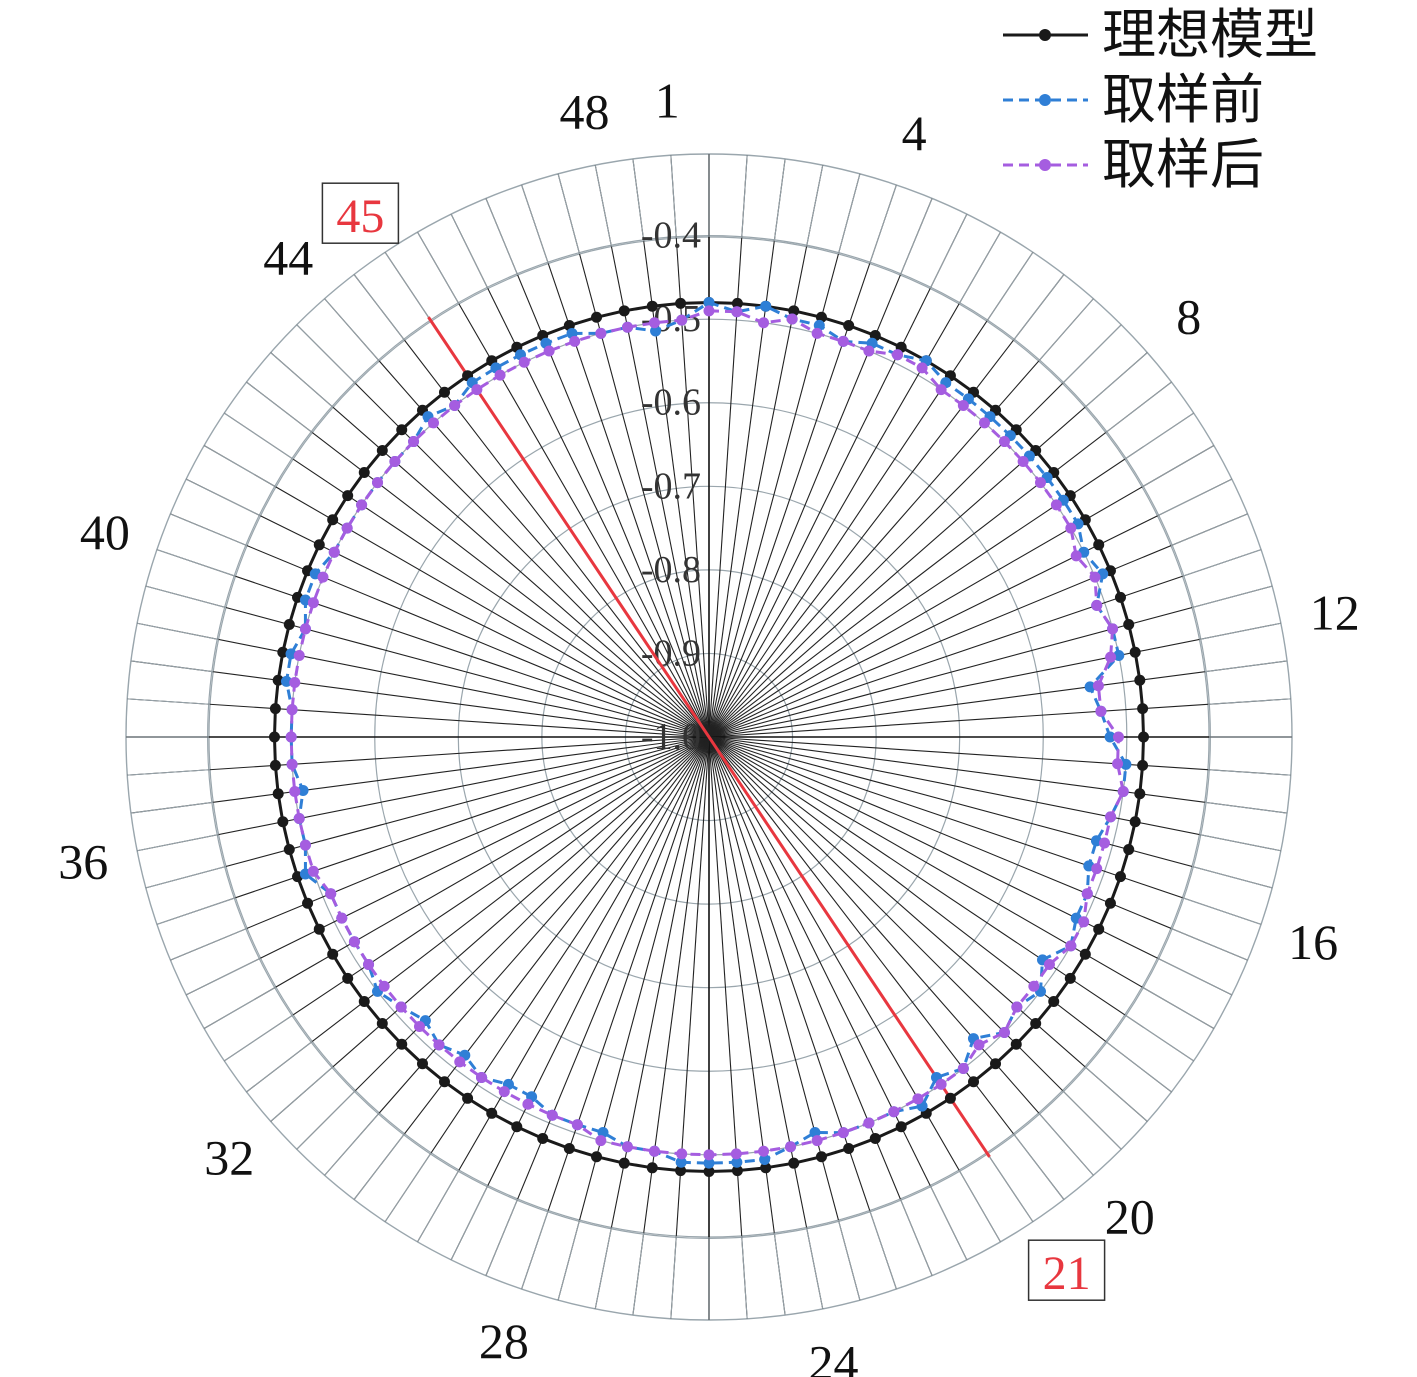  What do you see at coordinates (834, 1356) in the screenshot?
I see `angular-label: 24` at bounding box center [834, 1356].